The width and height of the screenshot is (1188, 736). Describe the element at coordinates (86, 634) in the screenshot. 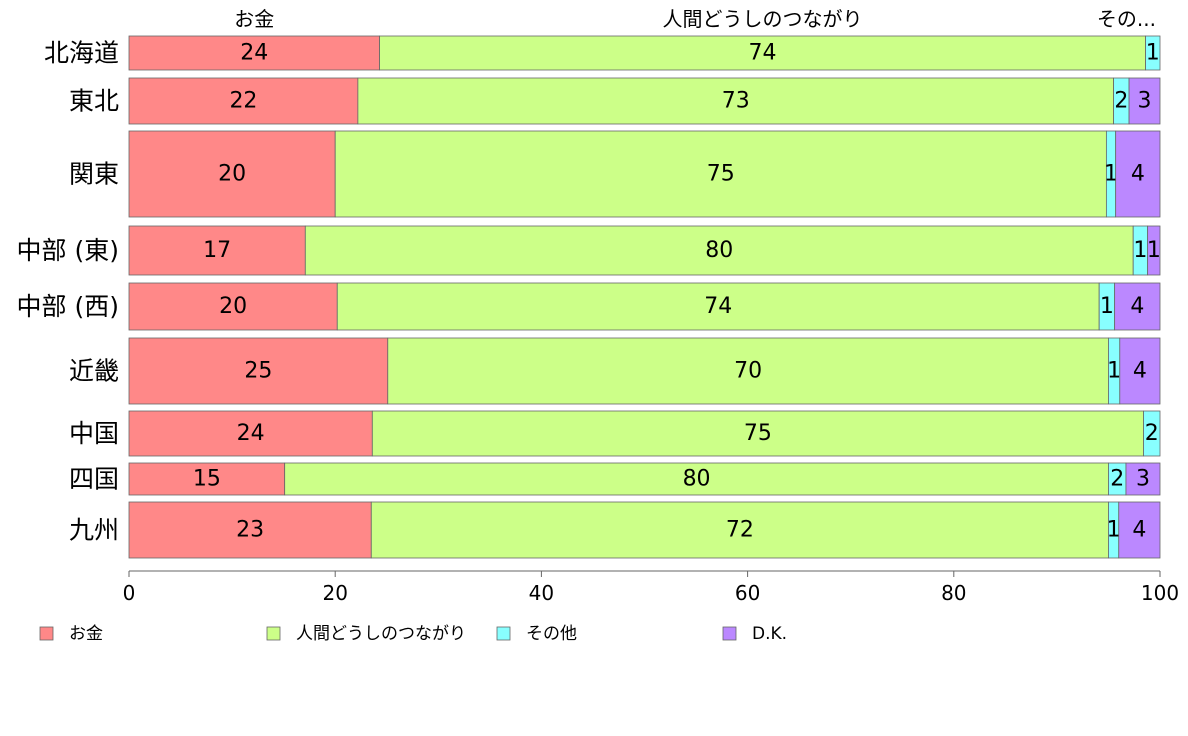

I see `legend-entry: お金` at that location.